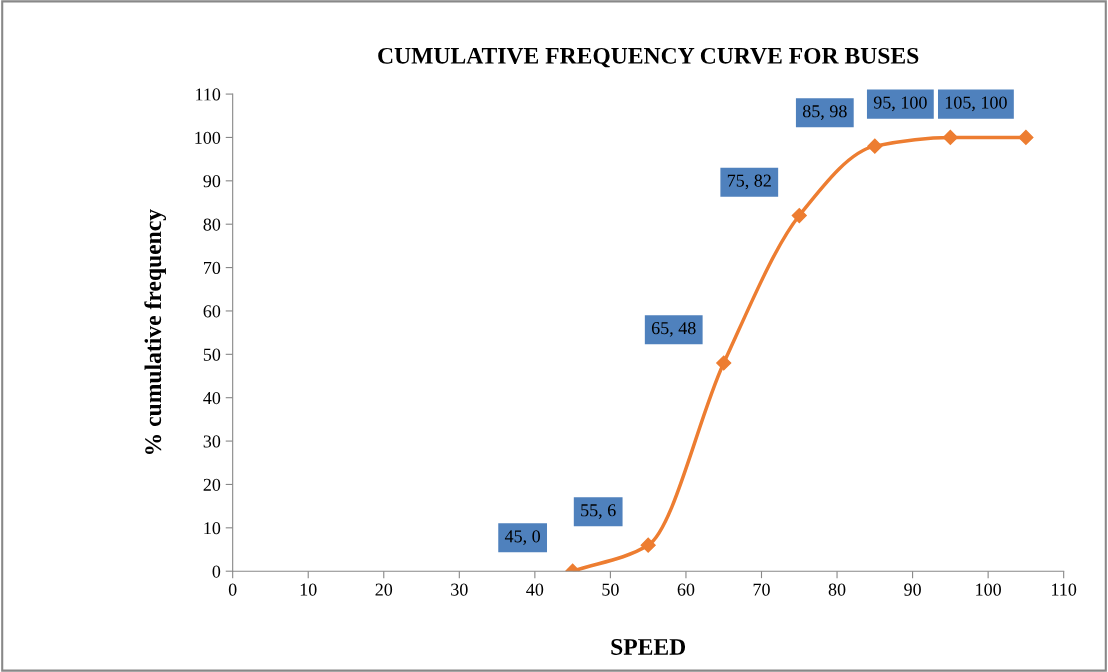 This screenshot has width=1108, height=672. What do you see at coordinates (976, 104) in the screenshot?
I see `data-label: 105, 100` at bounding box center [976, 104].